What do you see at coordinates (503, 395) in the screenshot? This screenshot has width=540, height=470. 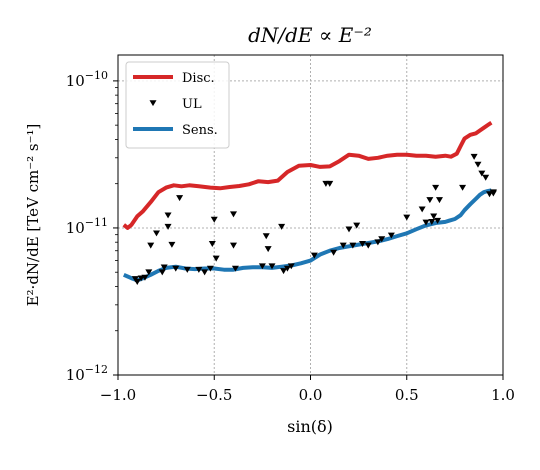 I see `x-tick-label: 1.0` at bounding box center [503, 395].